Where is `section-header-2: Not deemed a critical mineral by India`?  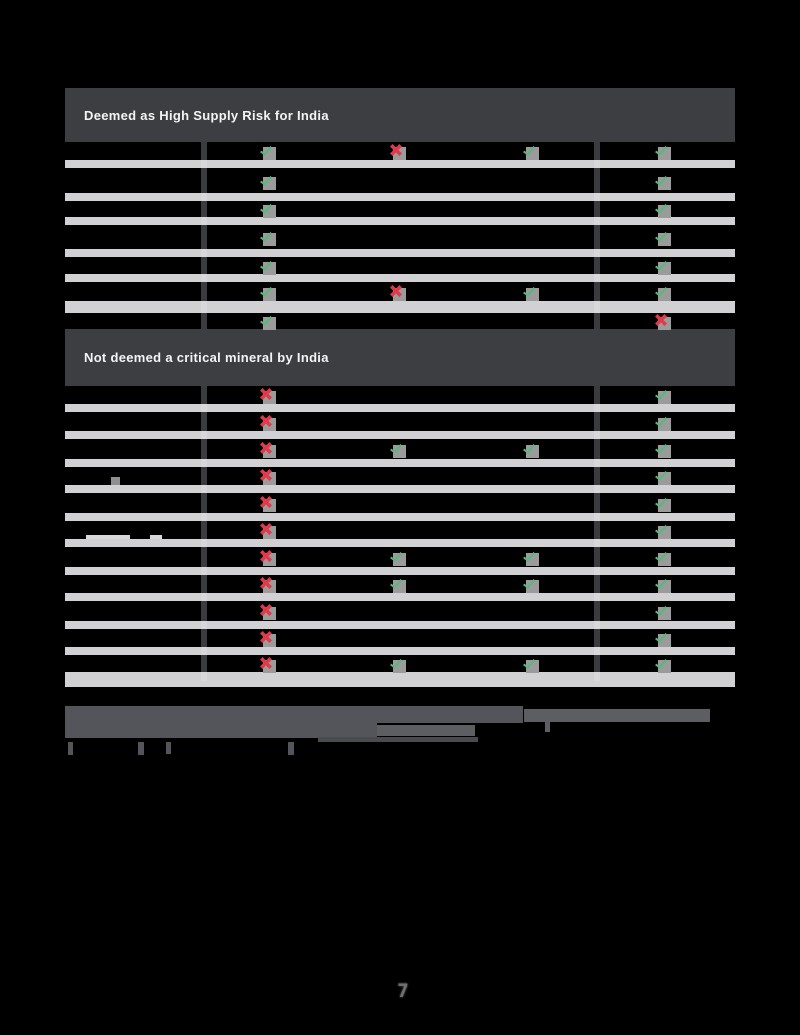
section-header-2: Not deemed a critical mineral by India is located at coordinates (400, 357).